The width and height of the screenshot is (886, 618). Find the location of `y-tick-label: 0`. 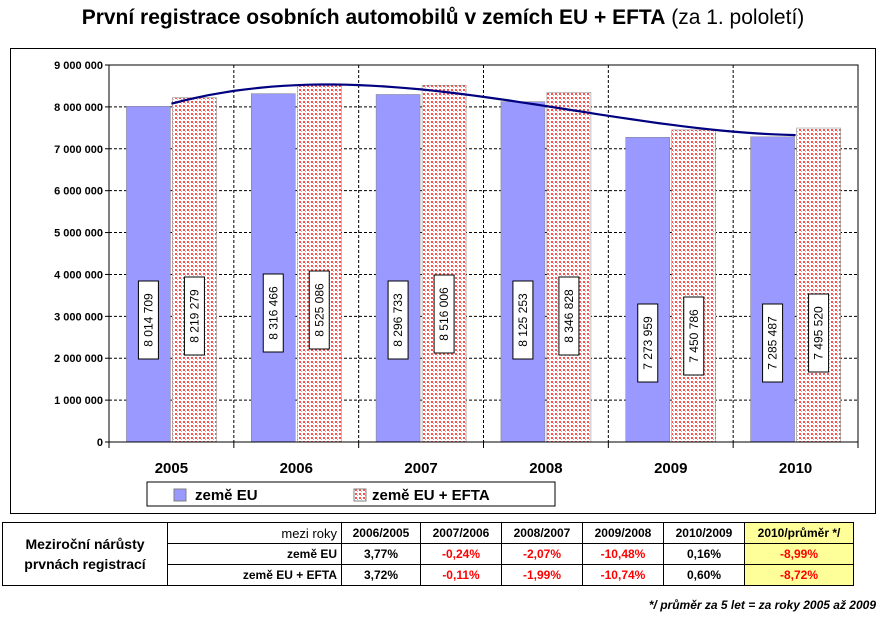

y-tick-label: 0 is located at coordinates (100, 443).